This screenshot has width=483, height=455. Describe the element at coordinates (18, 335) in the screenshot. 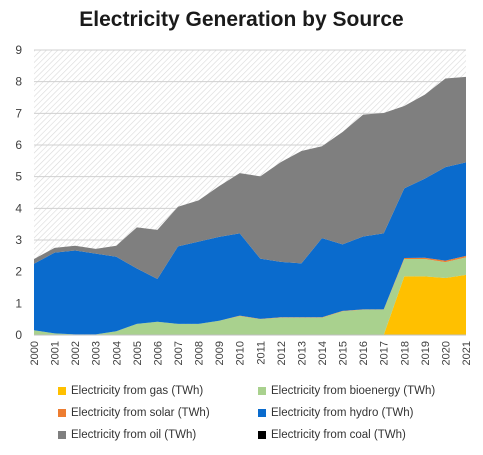

I see `y-tick-label: 0` at that location.